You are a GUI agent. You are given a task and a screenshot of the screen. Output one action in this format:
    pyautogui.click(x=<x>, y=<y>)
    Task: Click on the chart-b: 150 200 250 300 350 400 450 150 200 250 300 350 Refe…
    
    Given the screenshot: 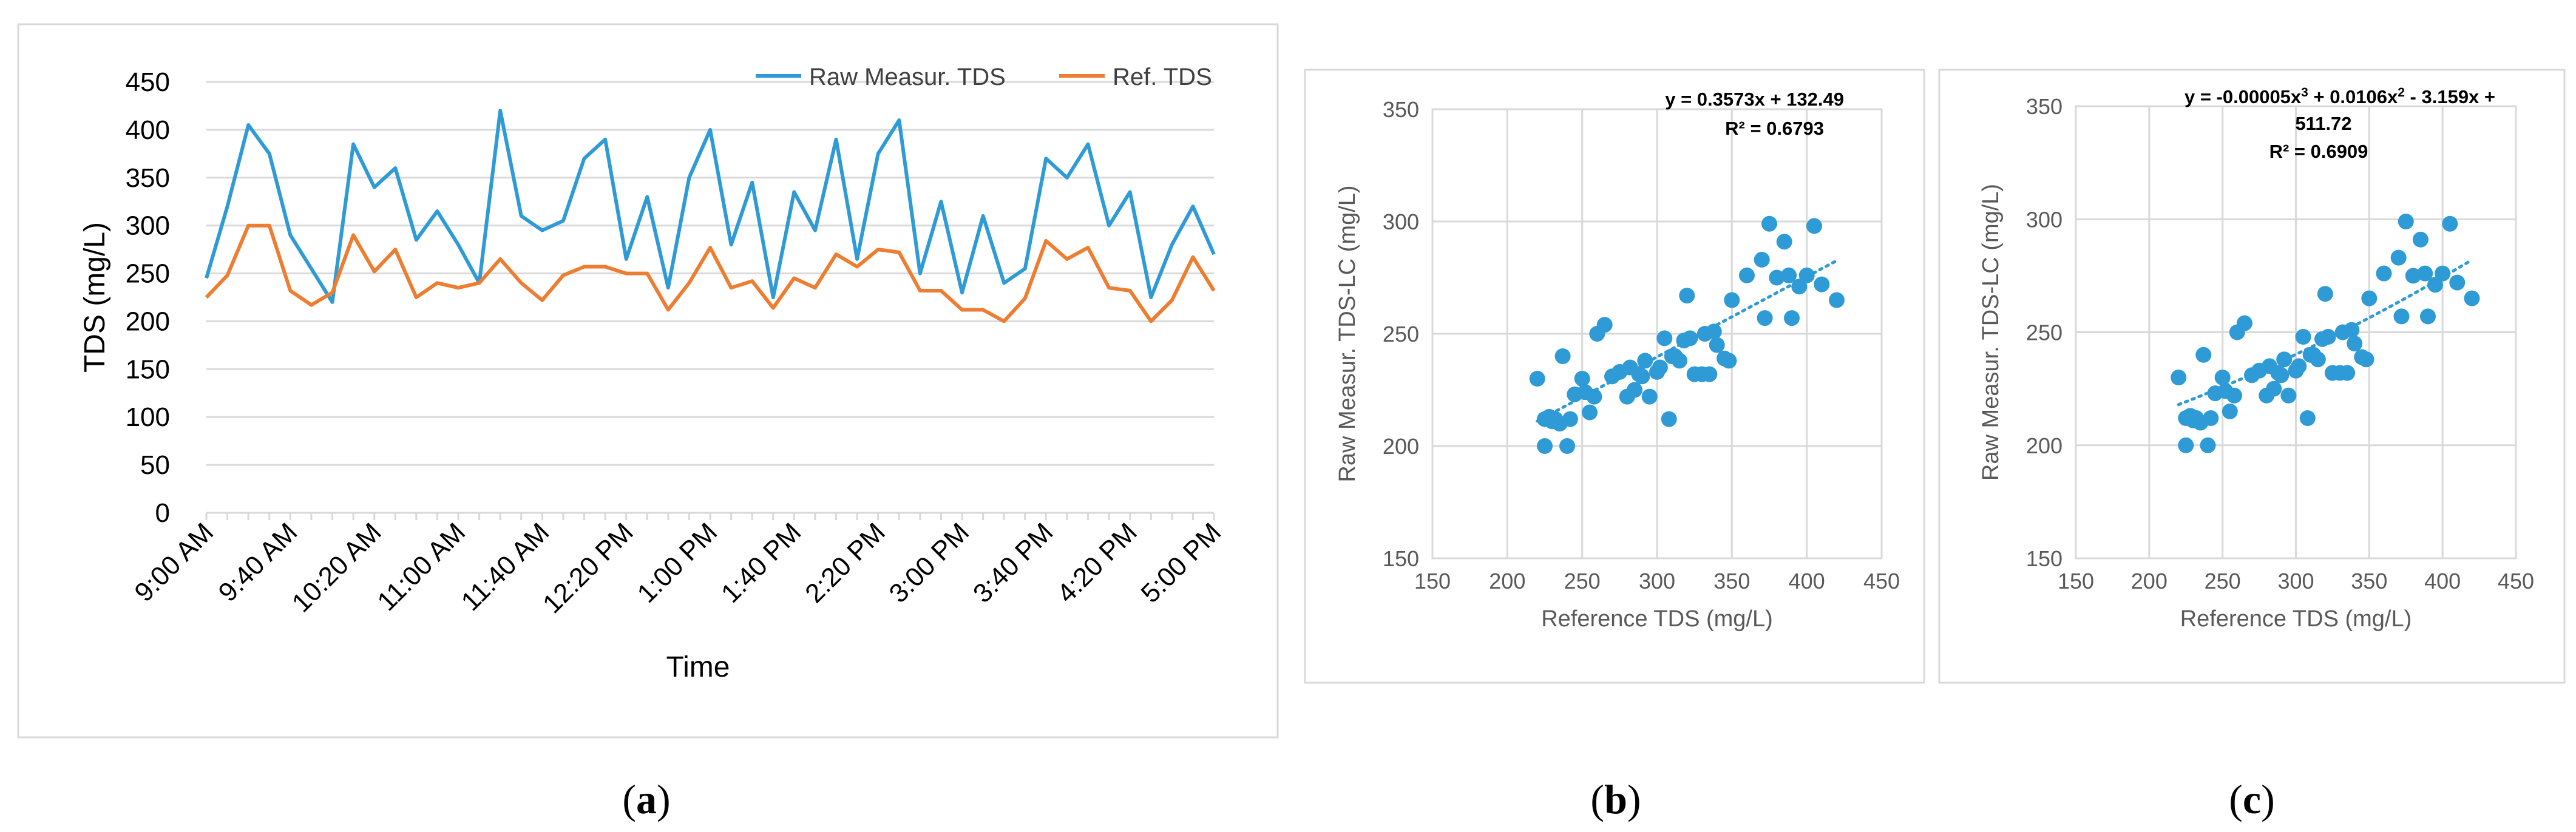 What is the action you would take?
    pyautogui.click(x=1618, y=365)
    